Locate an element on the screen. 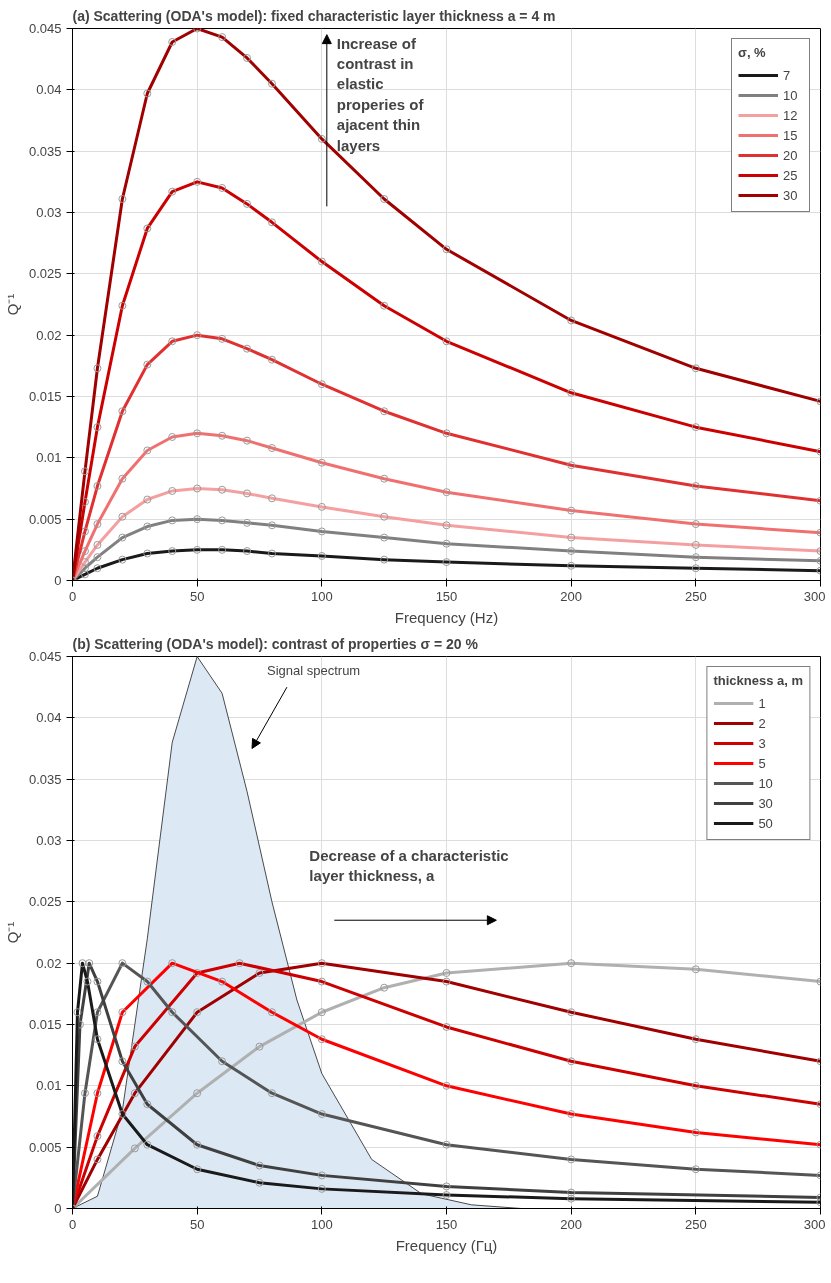 Image resolution: width=831 pixels, height=1283 pixels. chart-title: (a) Scattering (ODA's model): fixed characteristic layer thickness a = 4 m is located at coordinates (314, 15).